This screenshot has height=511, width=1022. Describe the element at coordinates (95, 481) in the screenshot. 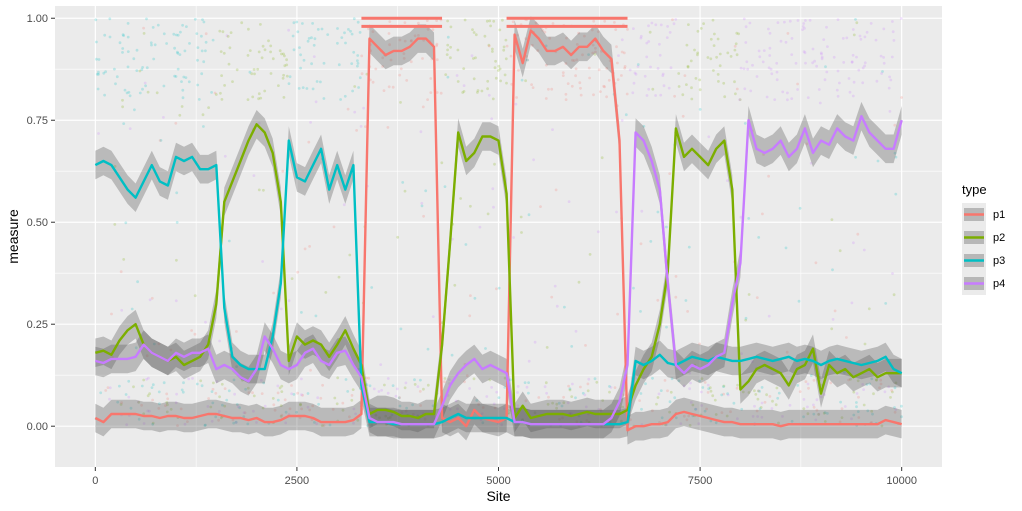

I see `x-tick-label: 0` at that location.